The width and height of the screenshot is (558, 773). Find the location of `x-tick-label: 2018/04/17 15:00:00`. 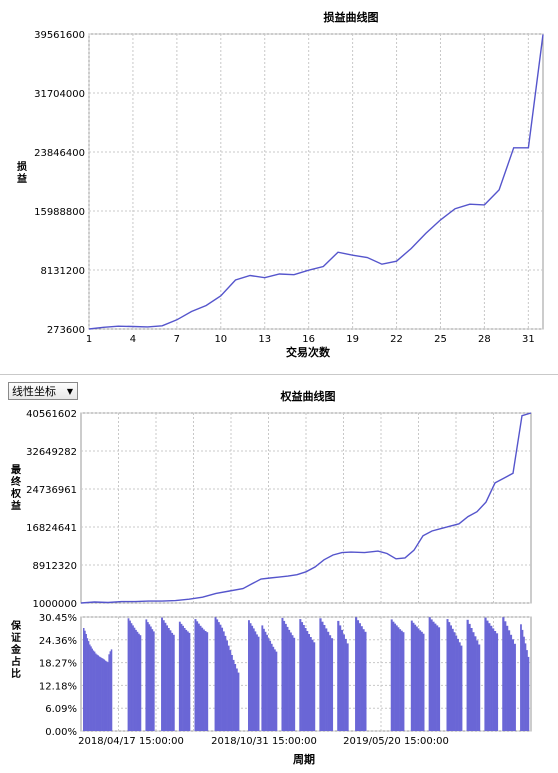

x-tick-label: 2018/04/17 15:00:00 is located at coordinates (131, 741).